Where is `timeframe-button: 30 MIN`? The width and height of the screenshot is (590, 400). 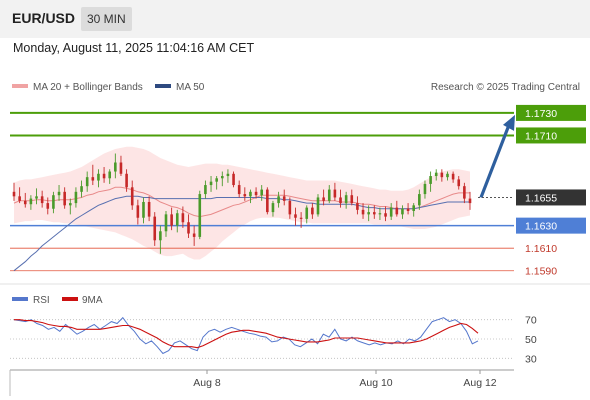 timeframe-button: 30 MIN is located at coordinates (106, 19).